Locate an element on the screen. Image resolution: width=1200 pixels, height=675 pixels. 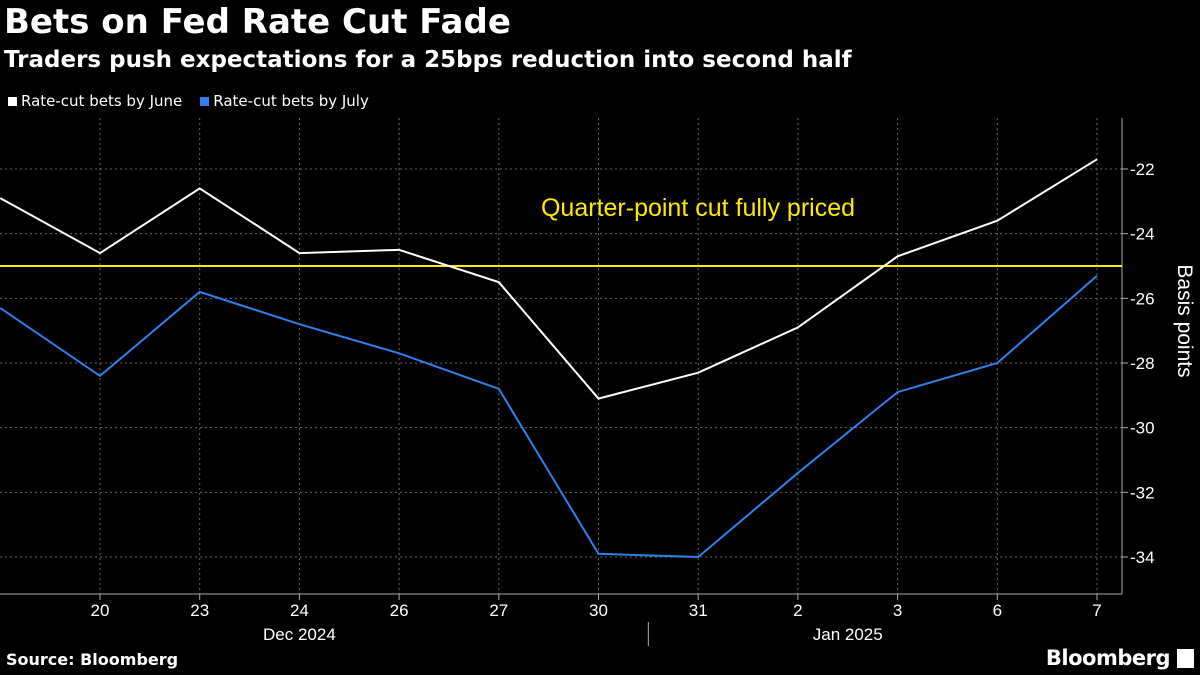
x-tick-label: 7 is located at coordinates (1096, 610).